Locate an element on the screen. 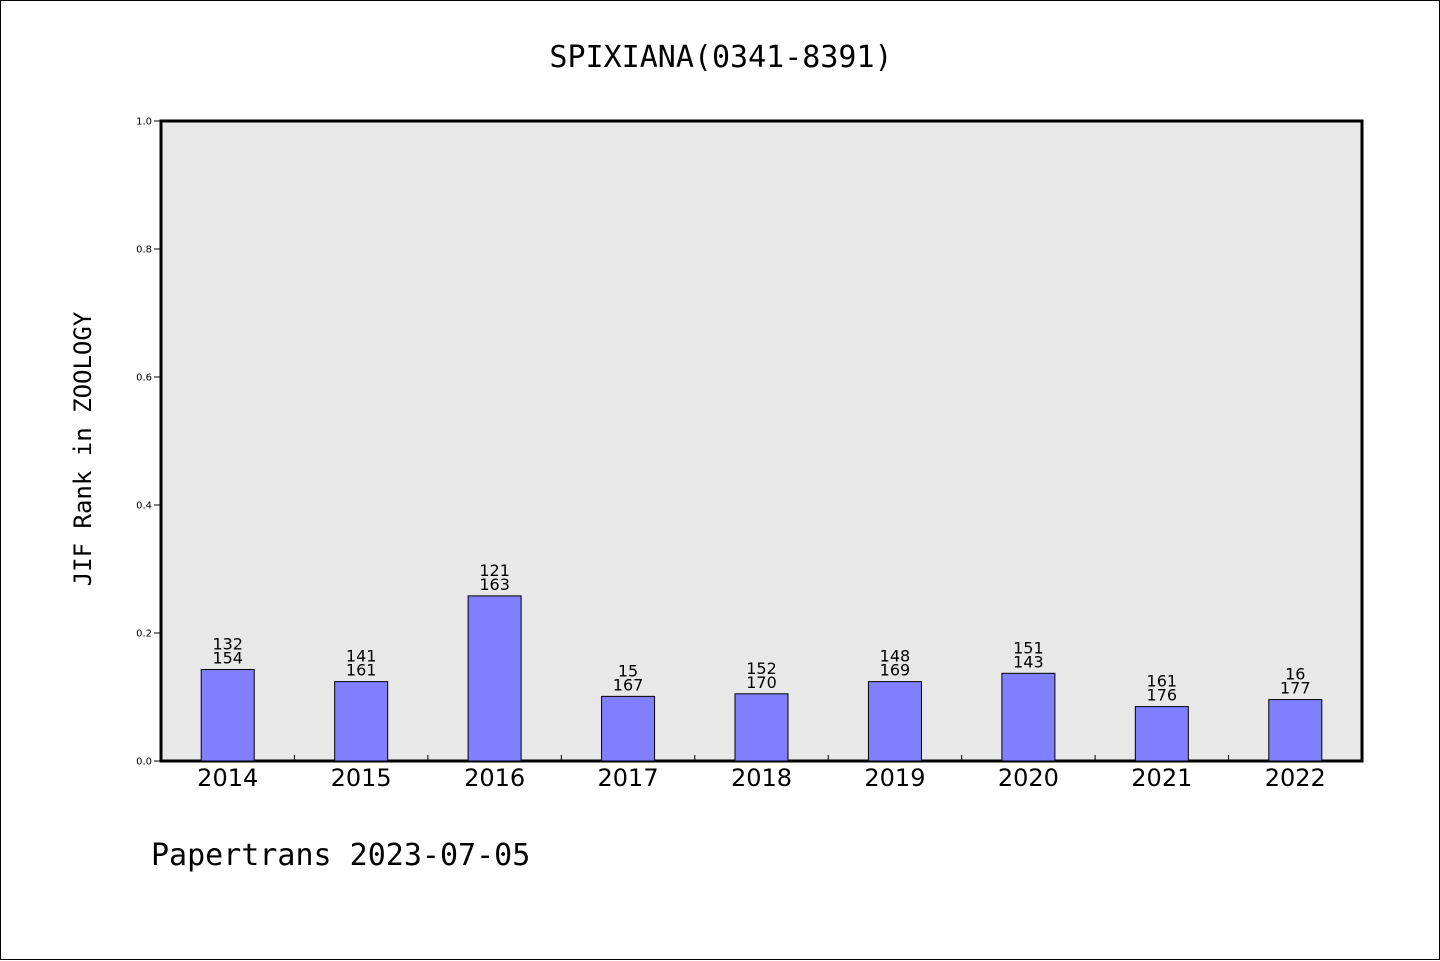 This screenshot has width=1440, height=961. y-tick-label: 0.6 is located at coordinates (144, 378).